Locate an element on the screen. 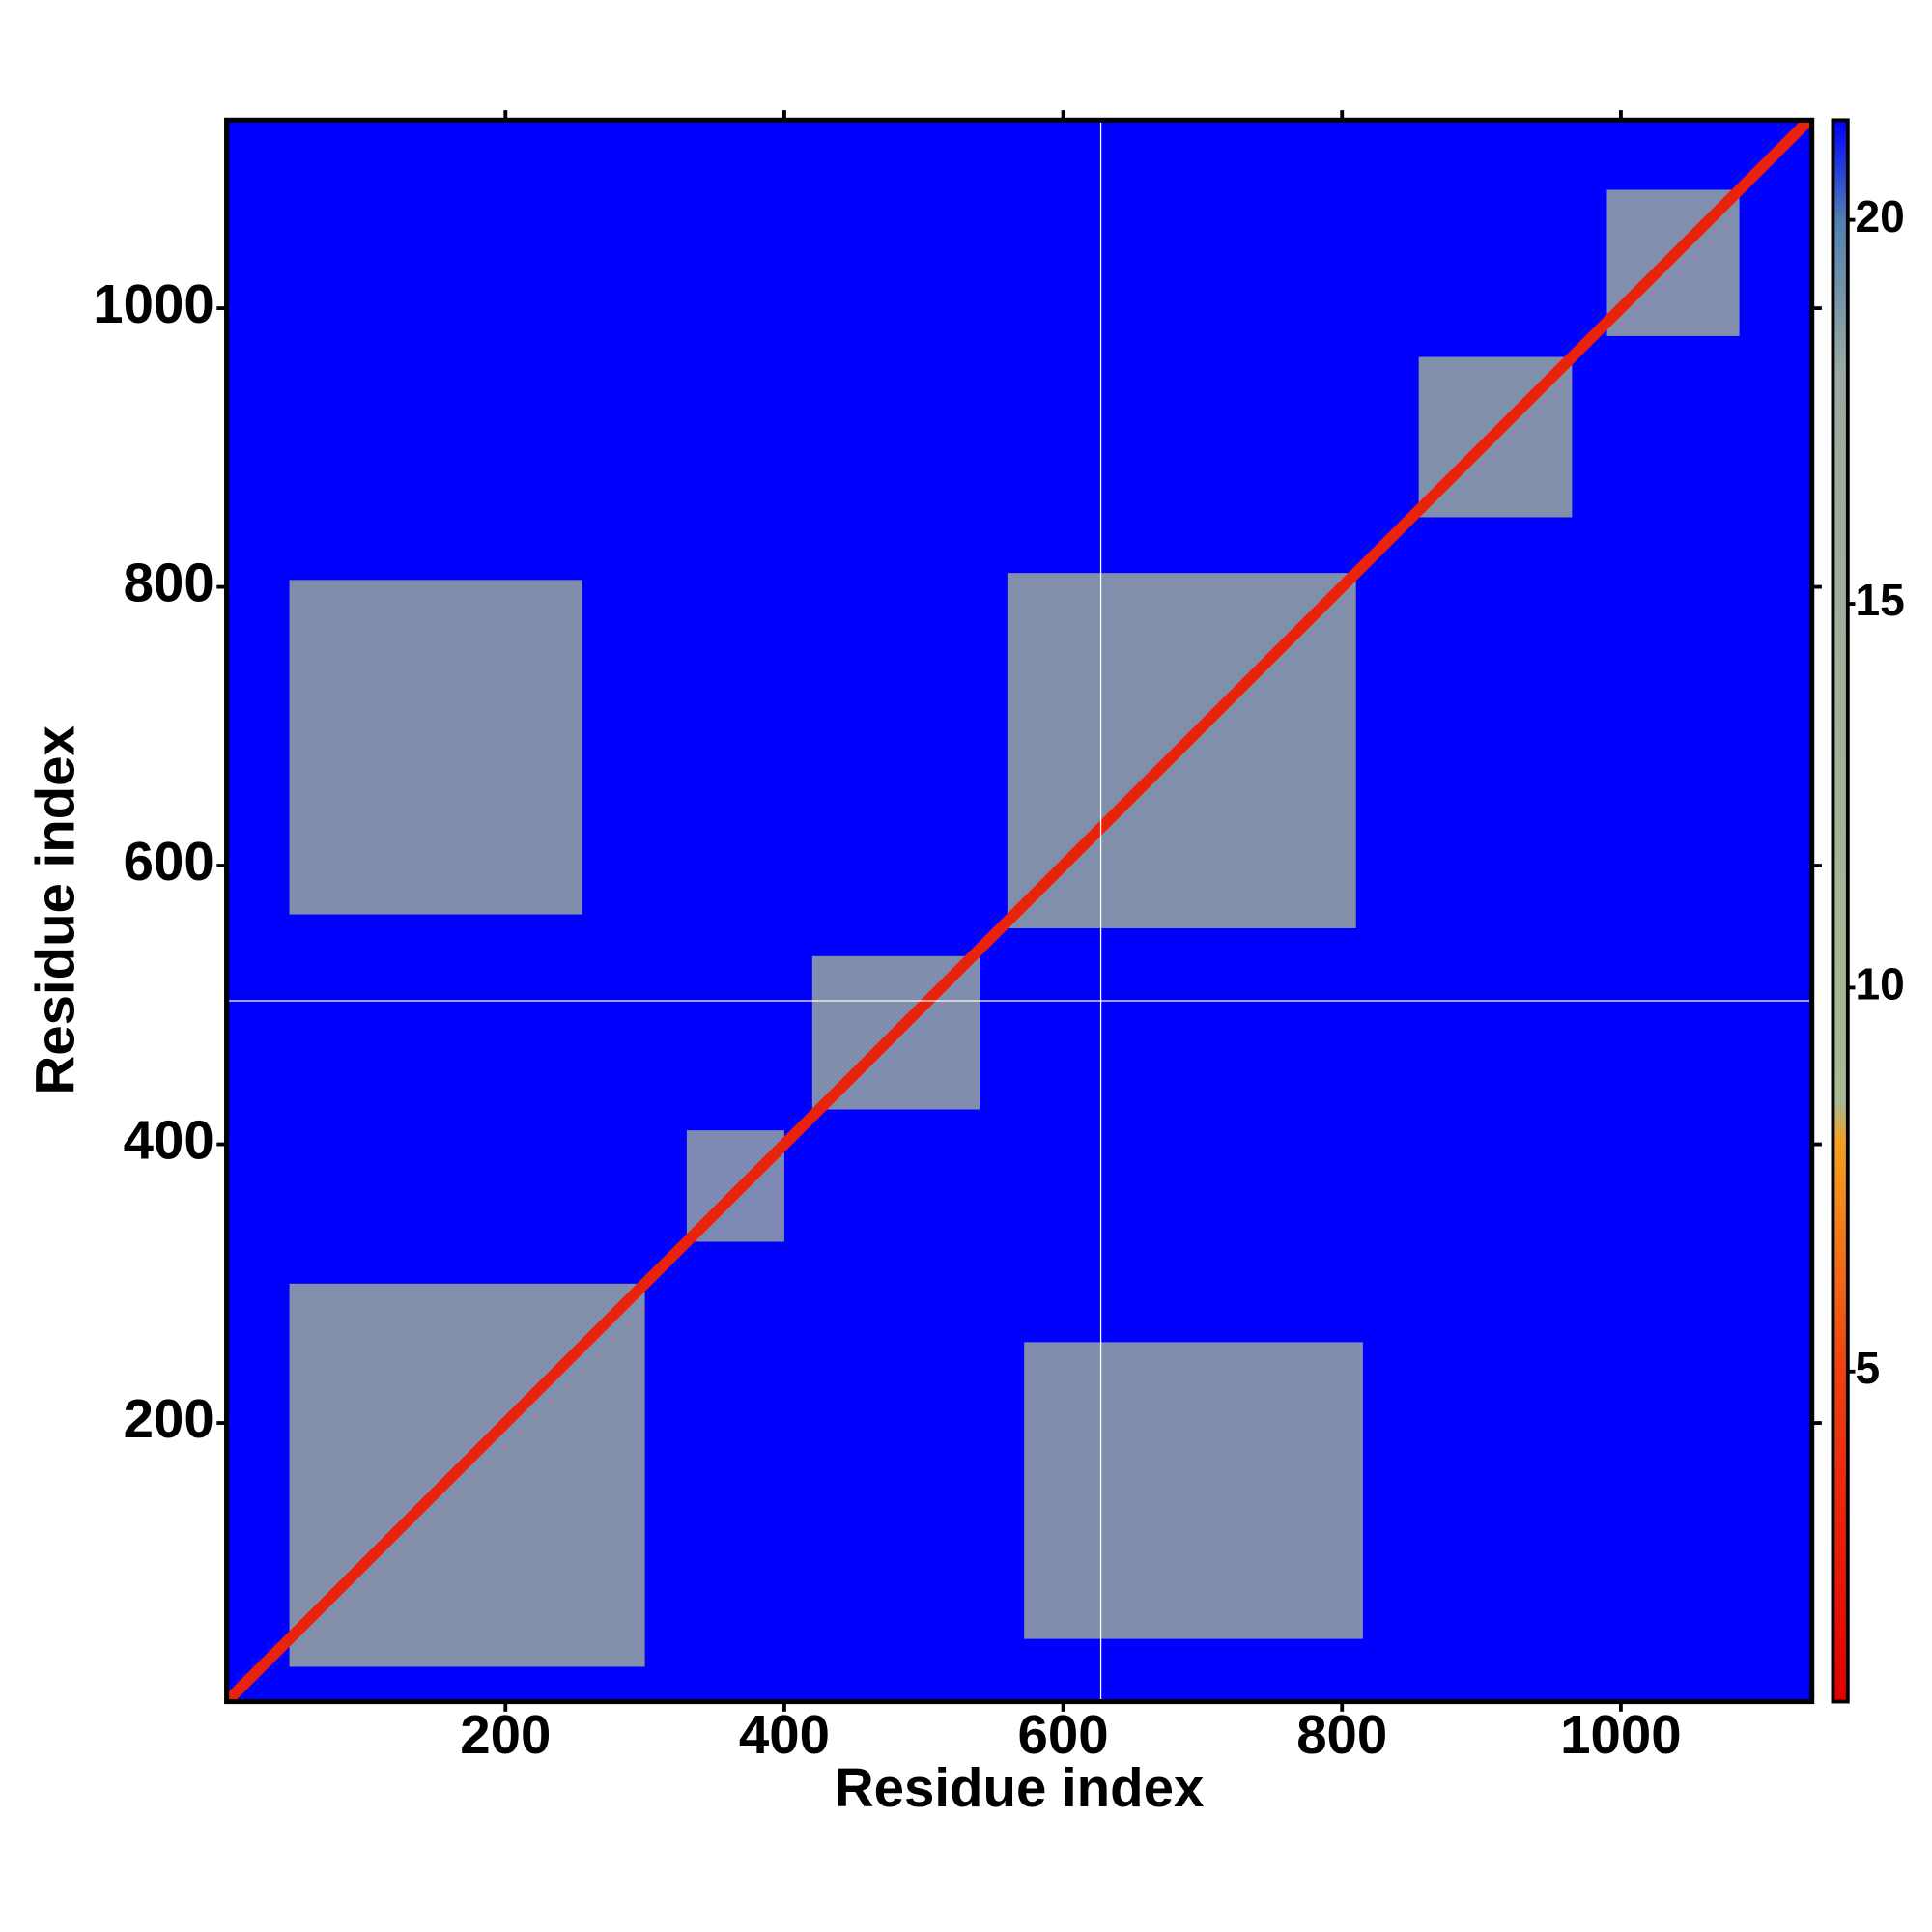 The width and height of the screenshot is (1932, 1932). x-axis-title: Residue index is located at coordinates (1019, 1787).